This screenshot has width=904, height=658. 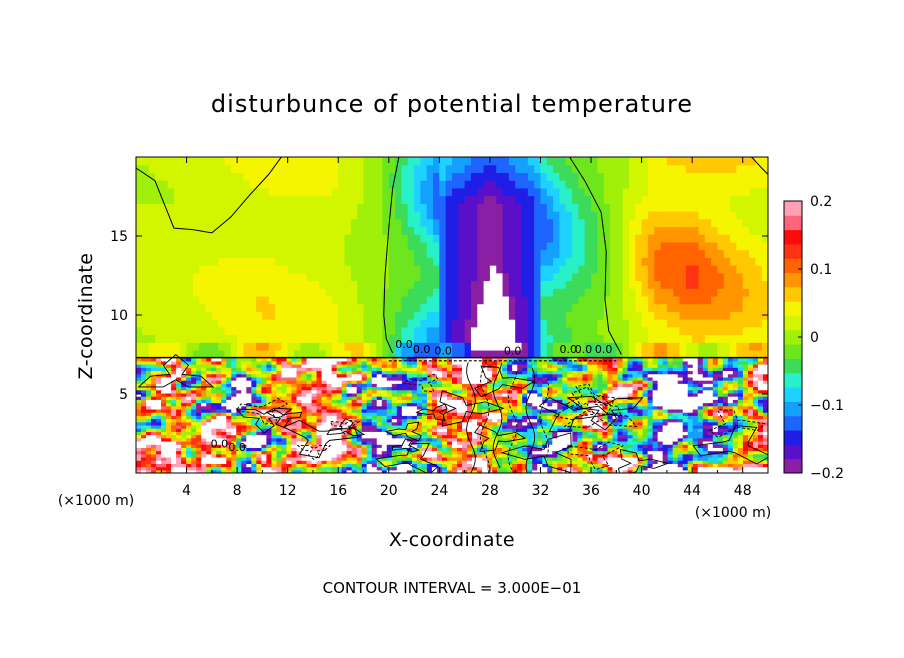 I want to click on x-tick-label: 40, so click(x=642, y=491).